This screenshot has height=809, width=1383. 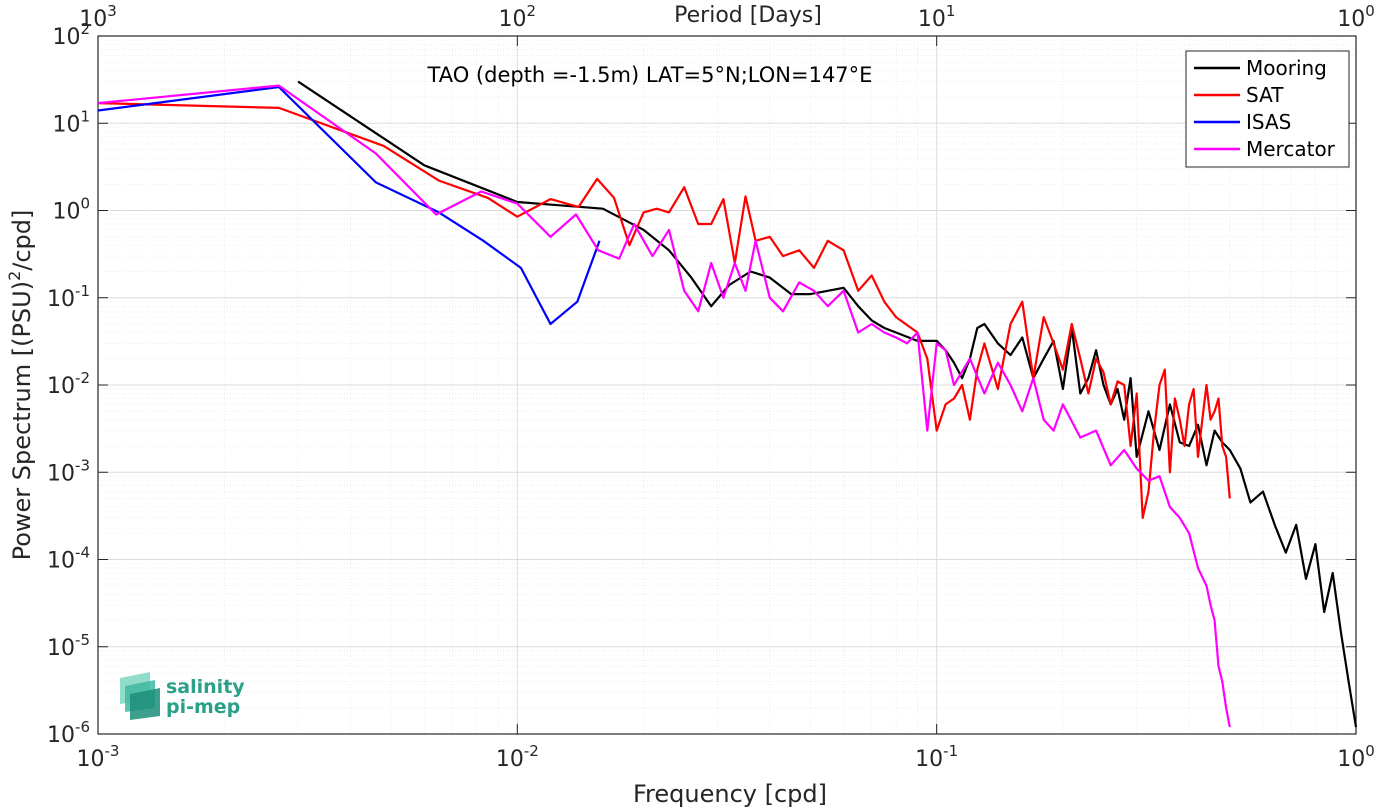 I want to click on legend: Mooring SAT ISAS Mercator, so click(x=1267, y=109).